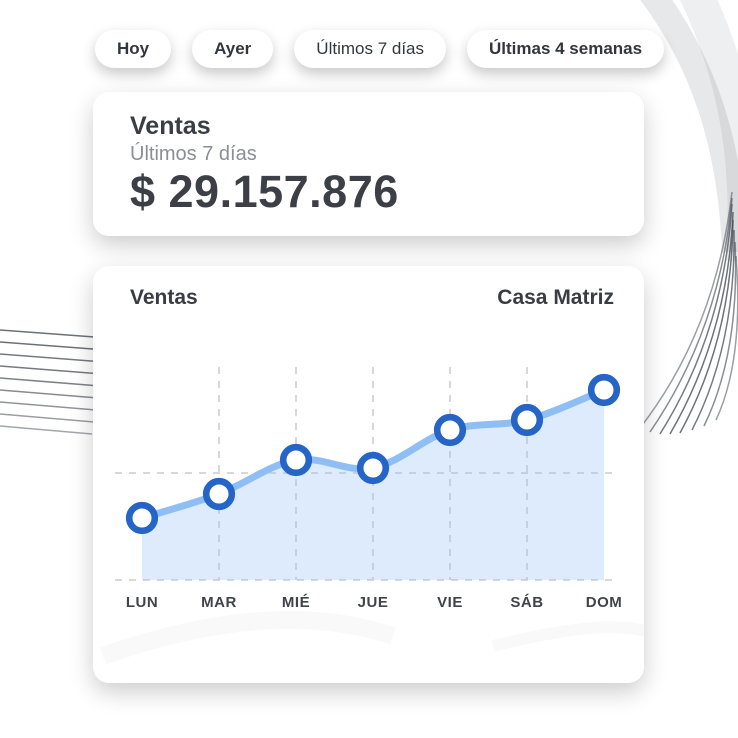  I want to click on data-point-lun, so click(142, 518).